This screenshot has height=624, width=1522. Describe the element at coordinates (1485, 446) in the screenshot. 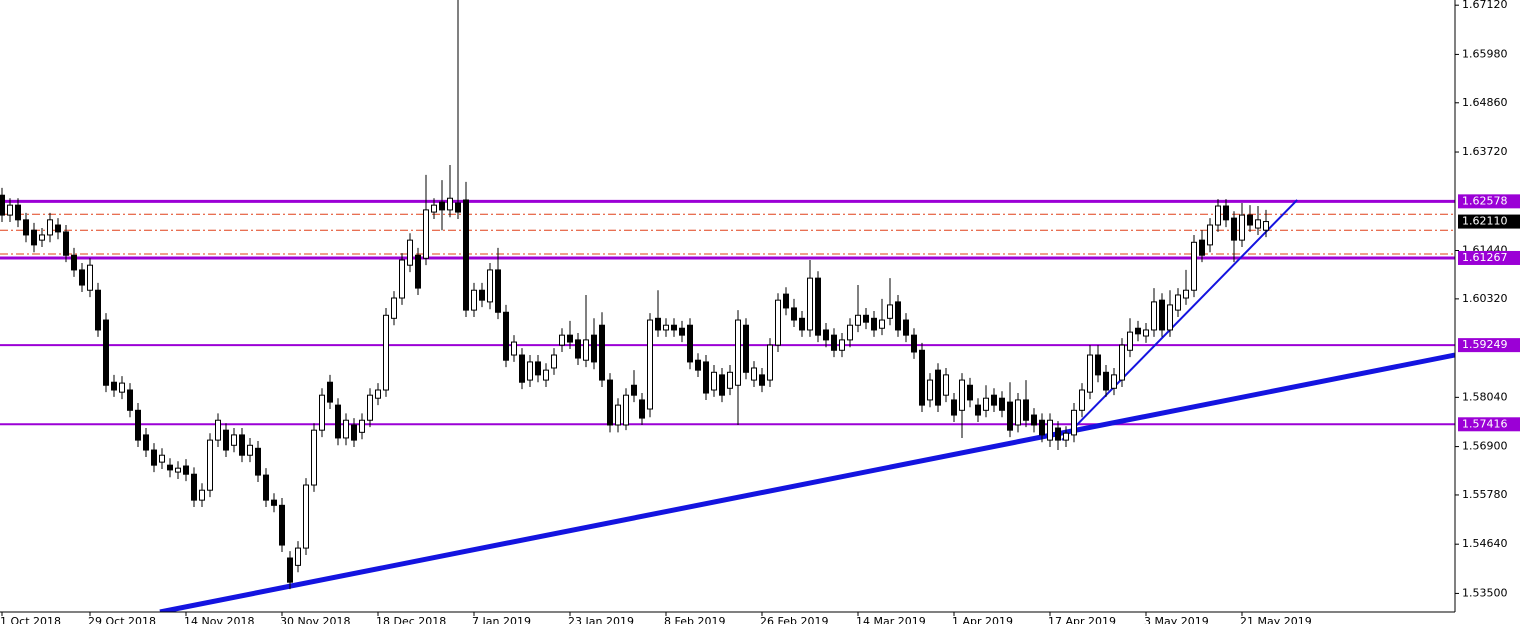

I see `y-tick-label: 1.56900` at that location.